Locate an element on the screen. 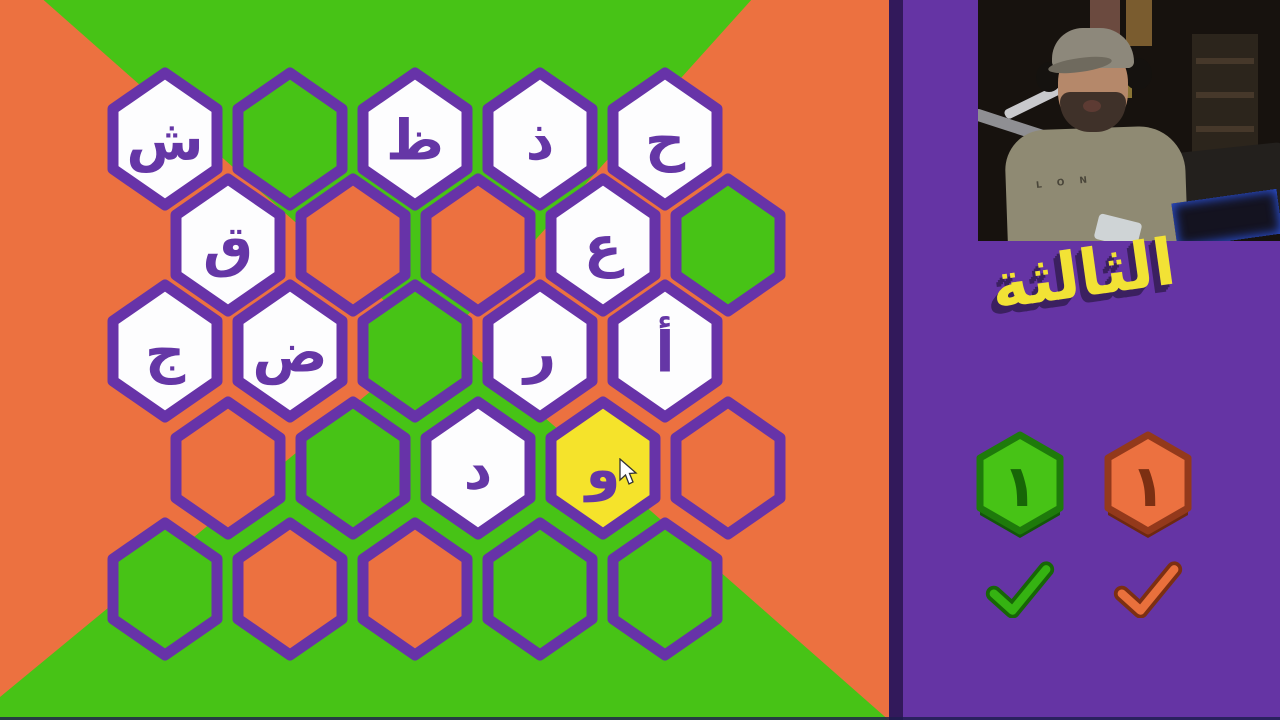  hex-letter: أ is located at coordinates (664, 351).